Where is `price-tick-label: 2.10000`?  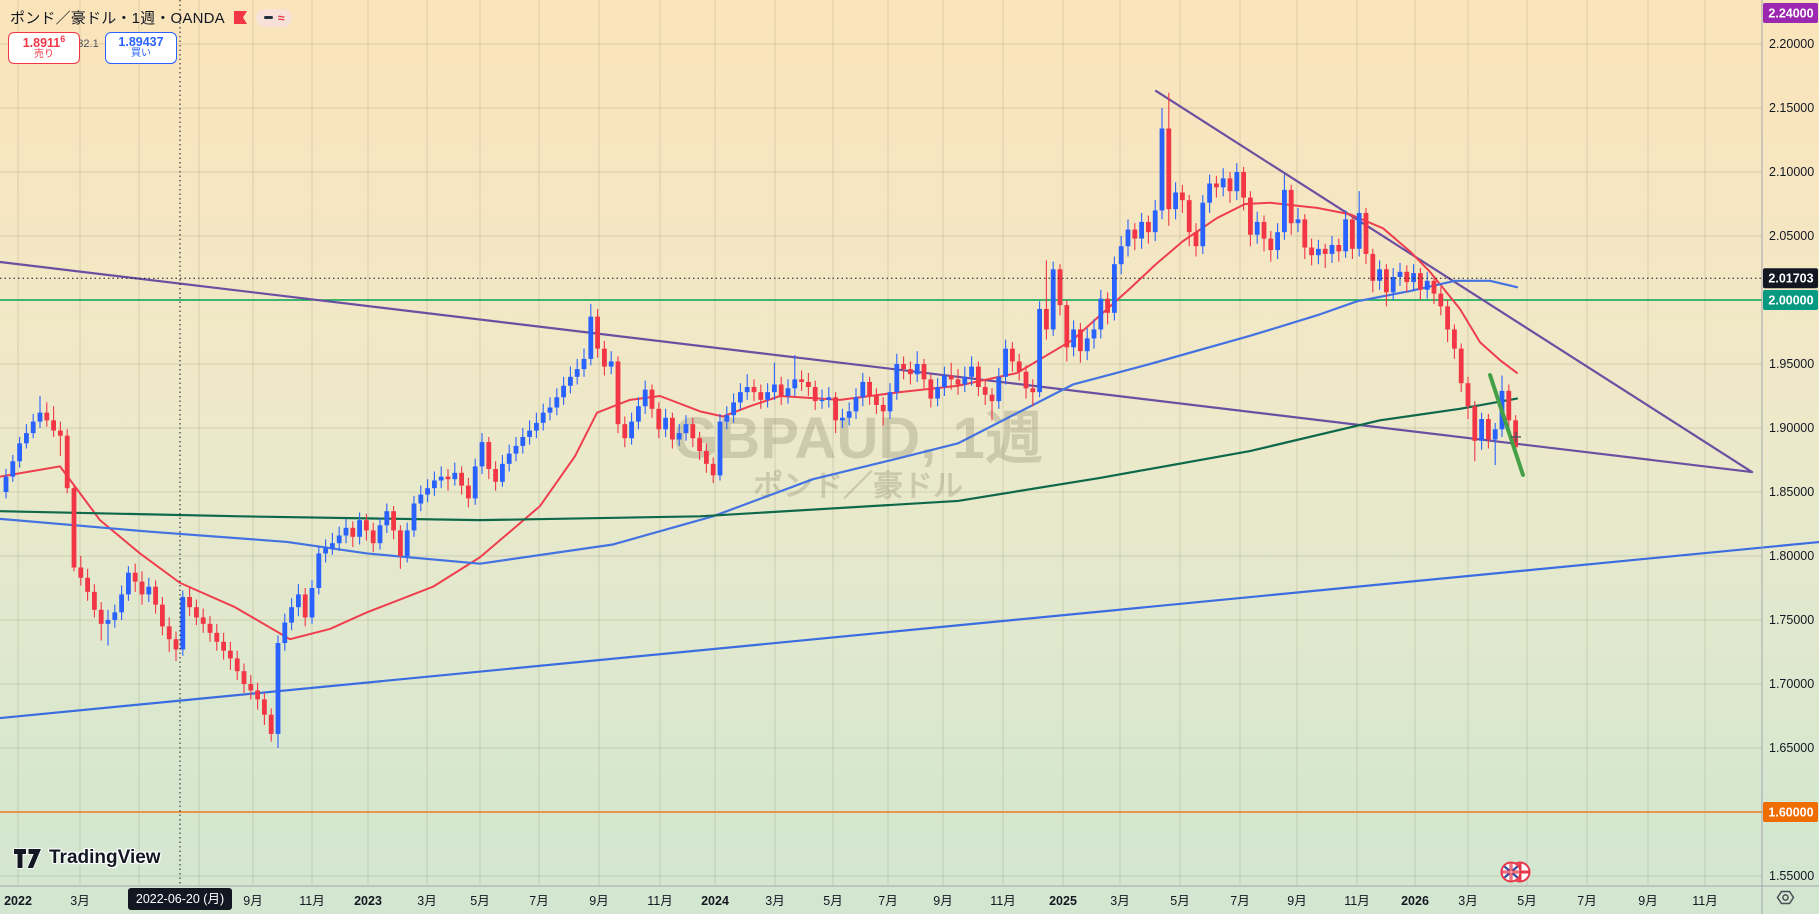 price-tick-label: 2.10000 is located at coordinates (1791, 172).